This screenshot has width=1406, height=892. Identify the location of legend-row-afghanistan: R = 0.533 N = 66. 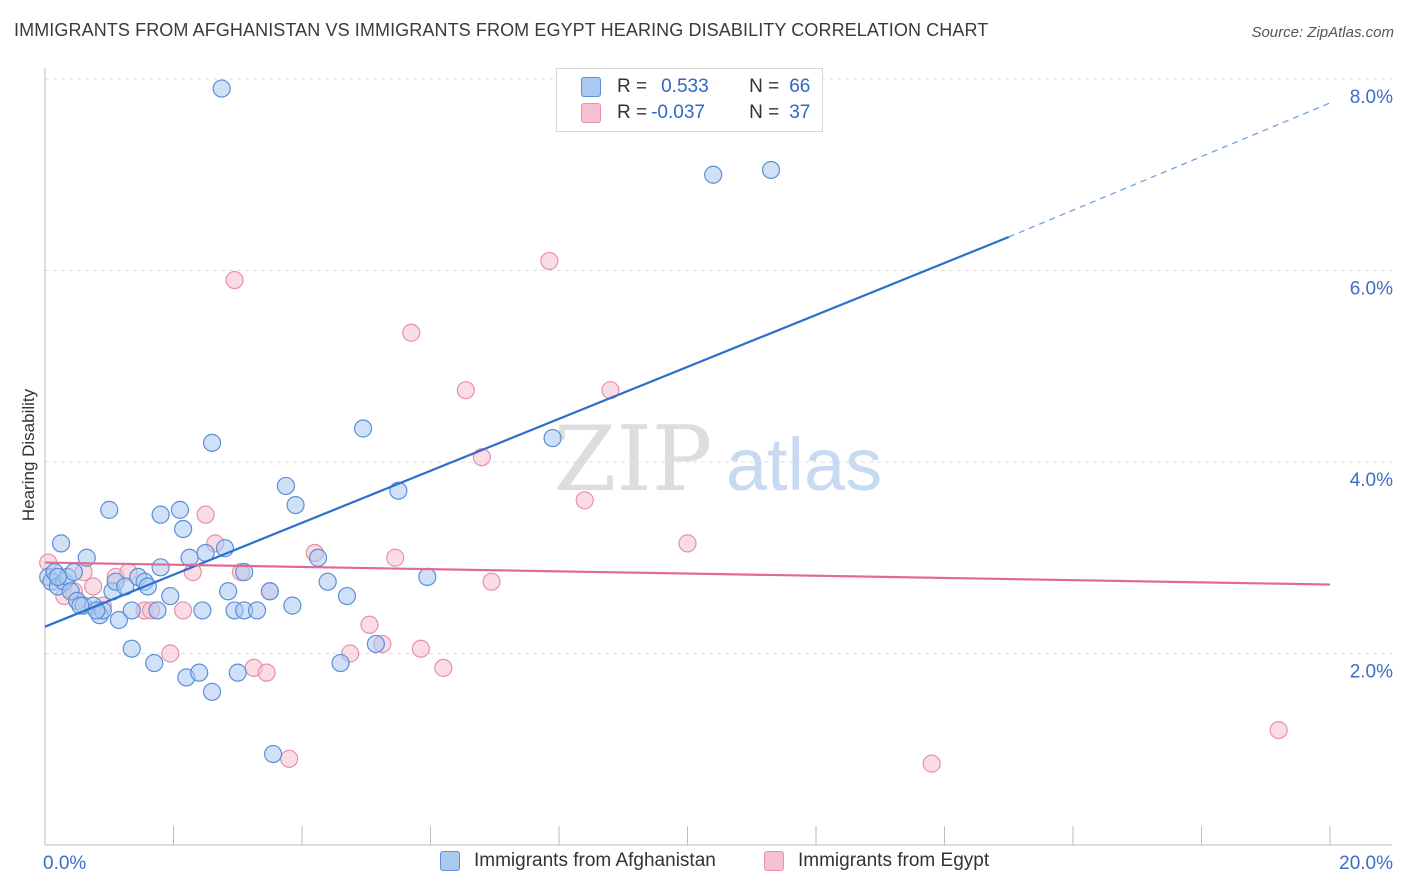
(695, 87).